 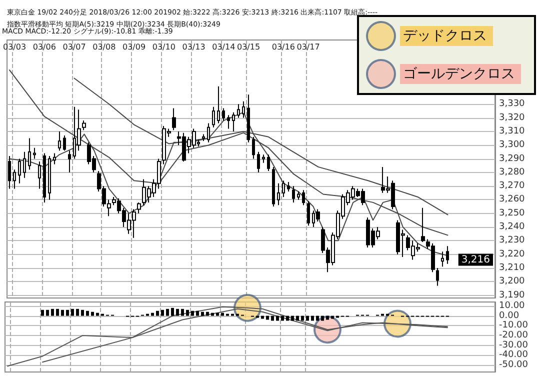 I want to click on x-tick-label: 03/07, so click(x=74, y=47).